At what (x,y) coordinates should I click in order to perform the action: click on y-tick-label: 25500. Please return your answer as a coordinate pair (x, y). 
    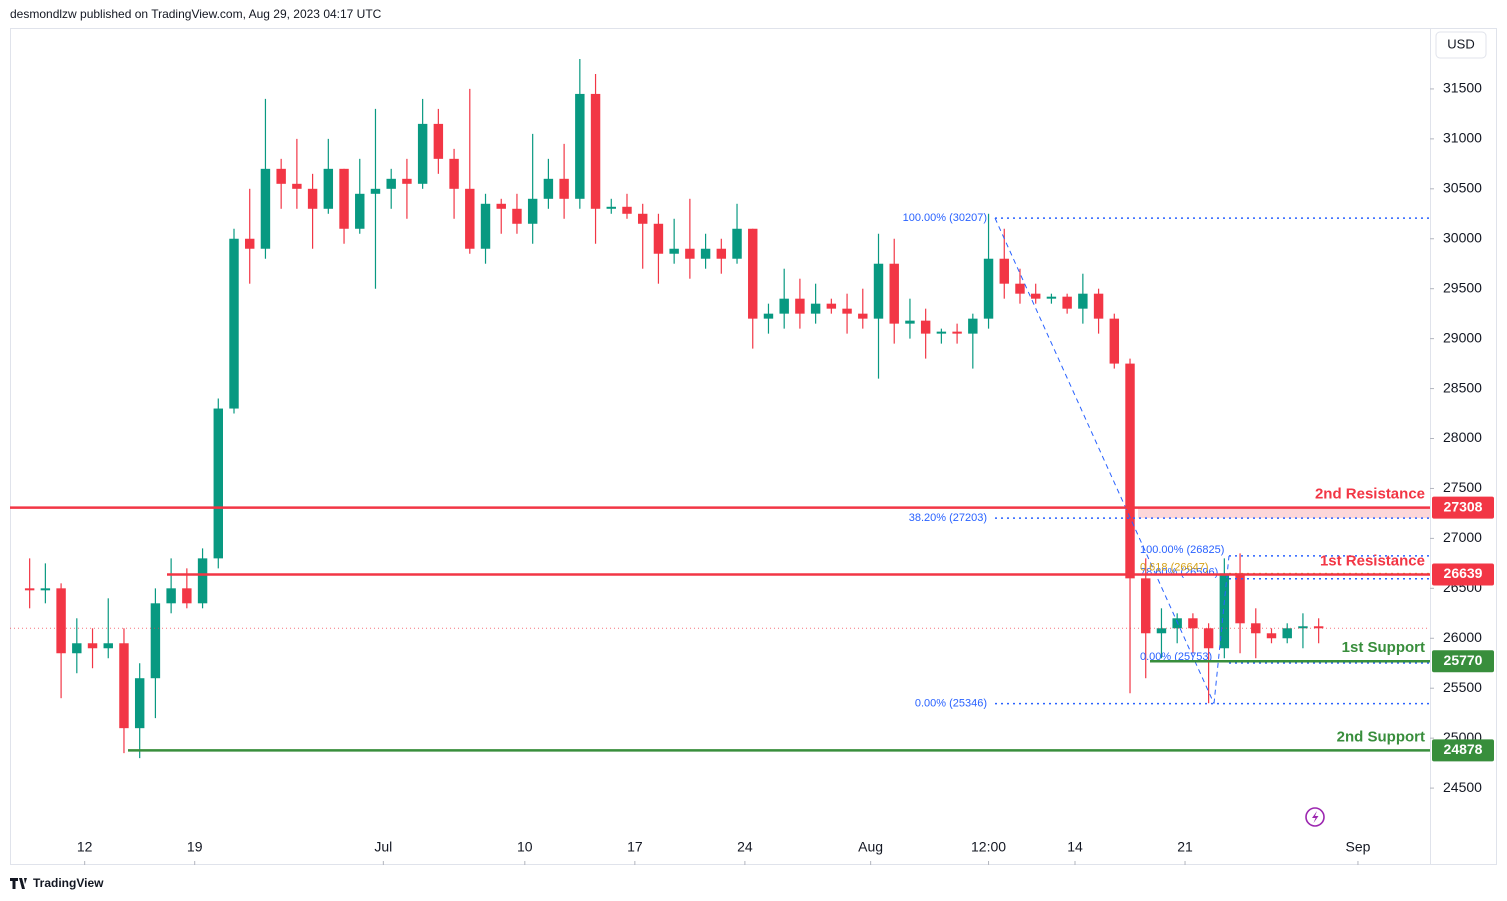
    Looking at the image, I should click on (1462, 687).